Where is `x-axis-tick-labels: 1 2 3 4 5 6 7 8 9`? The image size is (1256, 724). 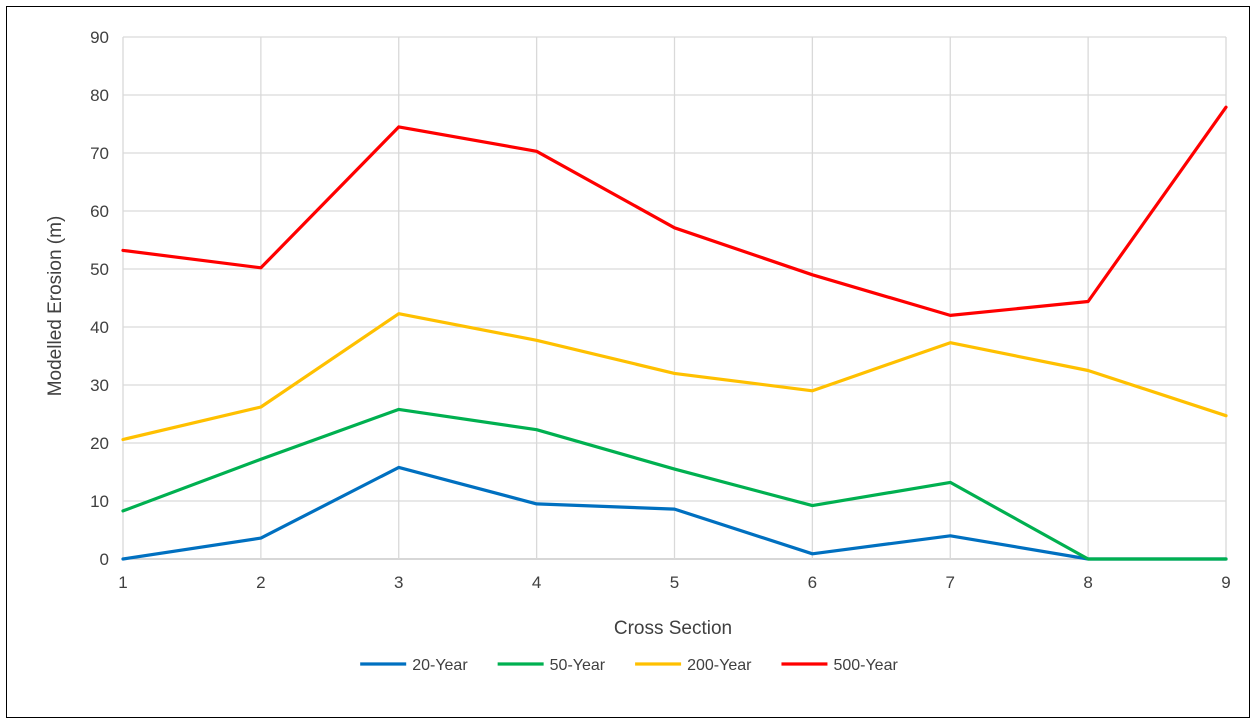 x-axis-tick-labels: 1 2 3 4 5 6 7 8 9 is located at coordinates (674, 582).